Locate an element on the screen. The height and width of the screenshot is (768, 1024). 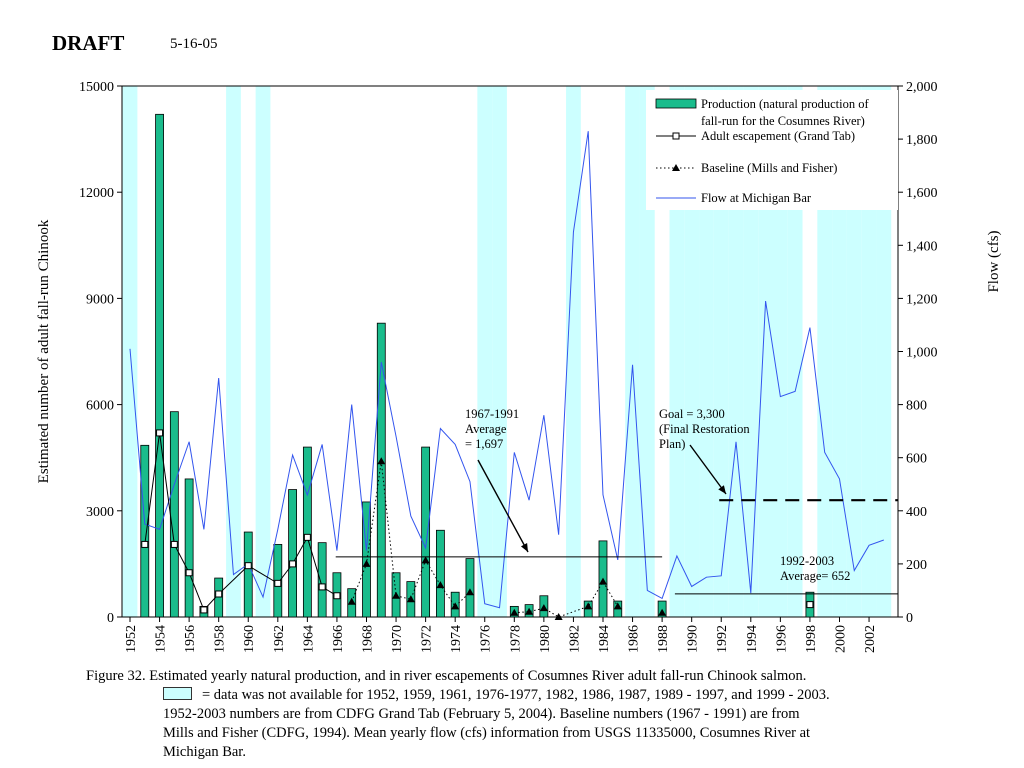
x-axis-tick-label: 1988 is located at coordinates (663, 639).